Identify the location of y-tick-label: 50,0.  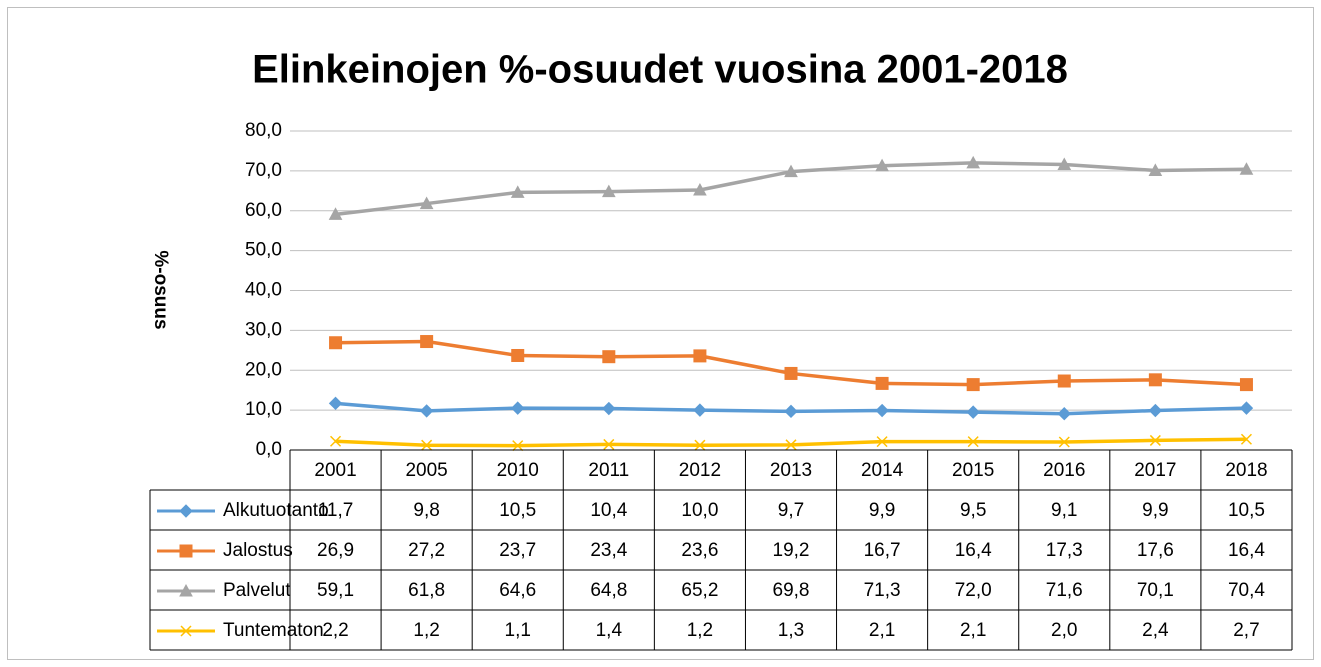
(263, 250).